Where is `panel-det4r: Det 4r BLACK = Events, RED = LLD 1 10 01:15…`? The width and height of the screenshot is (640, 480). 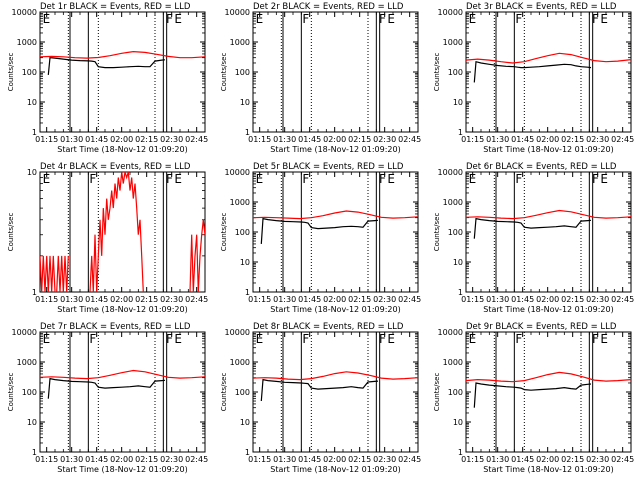
panel-det4r: Det 4r BLACK = Events, RED = LLD 1 10 01:15… is located at coordinates (107, 238).